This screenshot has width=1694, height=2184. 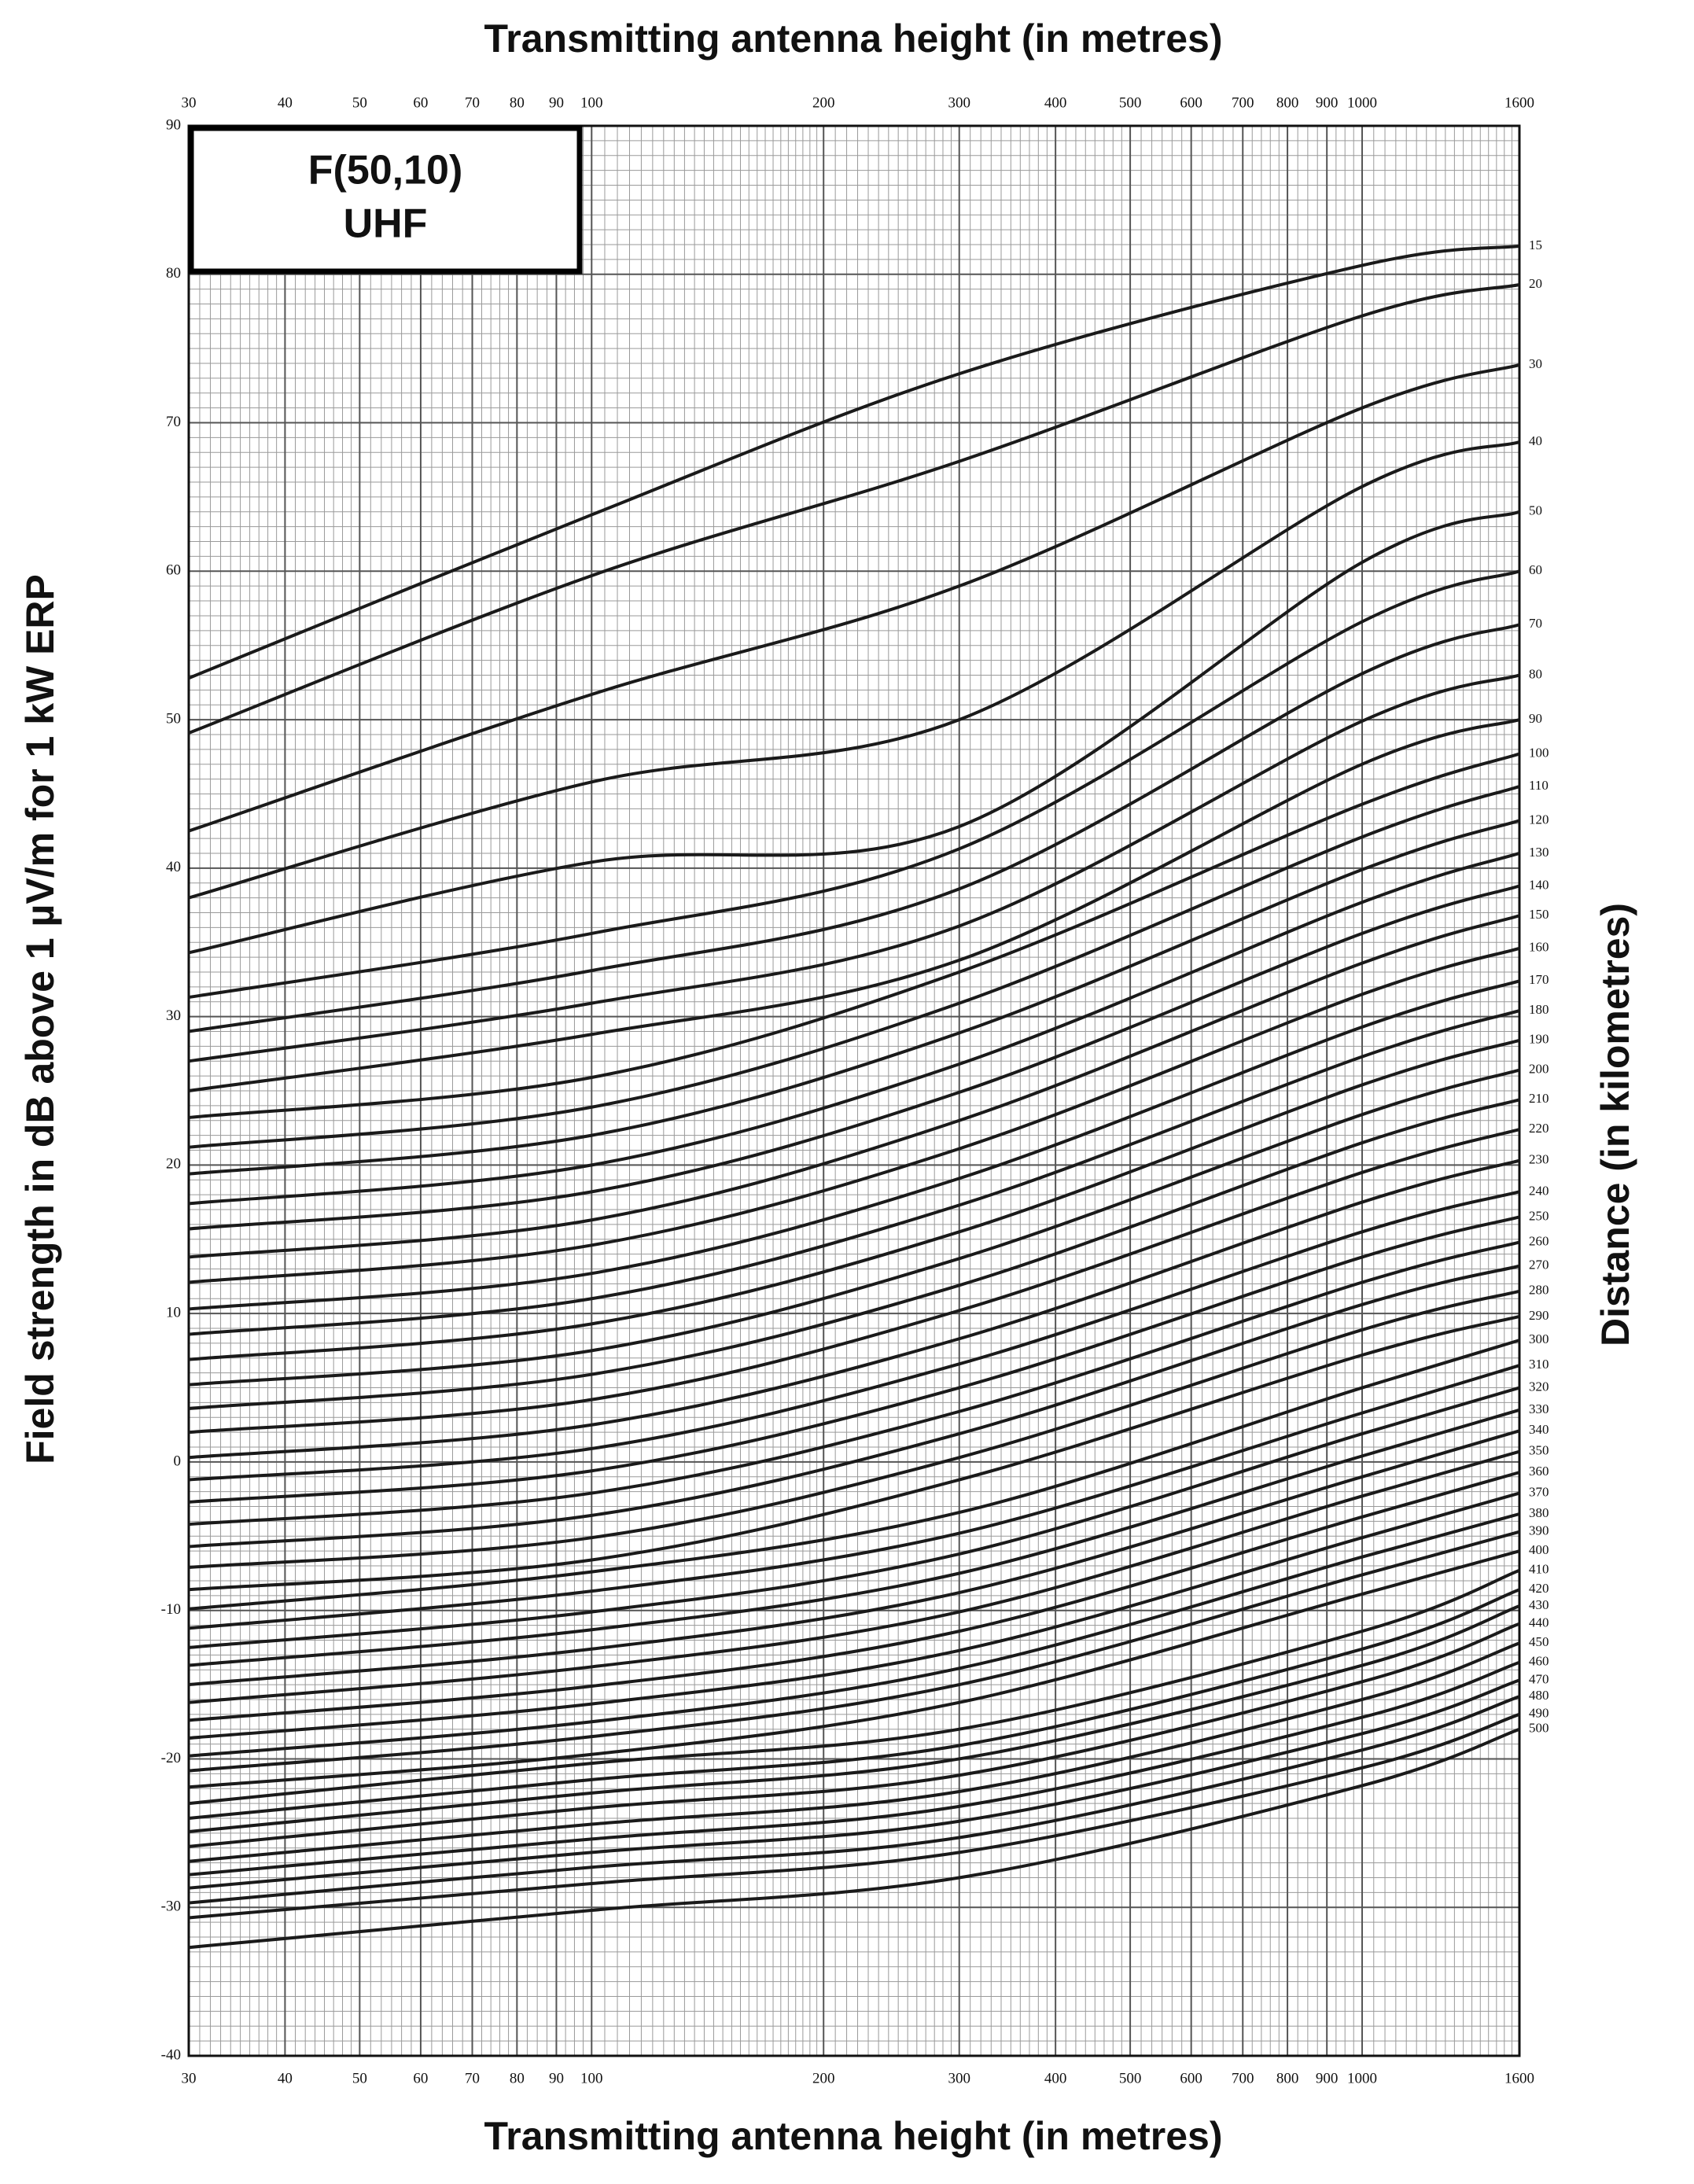 I want to click on series-label: 190, so click(x=1539, y=1039).